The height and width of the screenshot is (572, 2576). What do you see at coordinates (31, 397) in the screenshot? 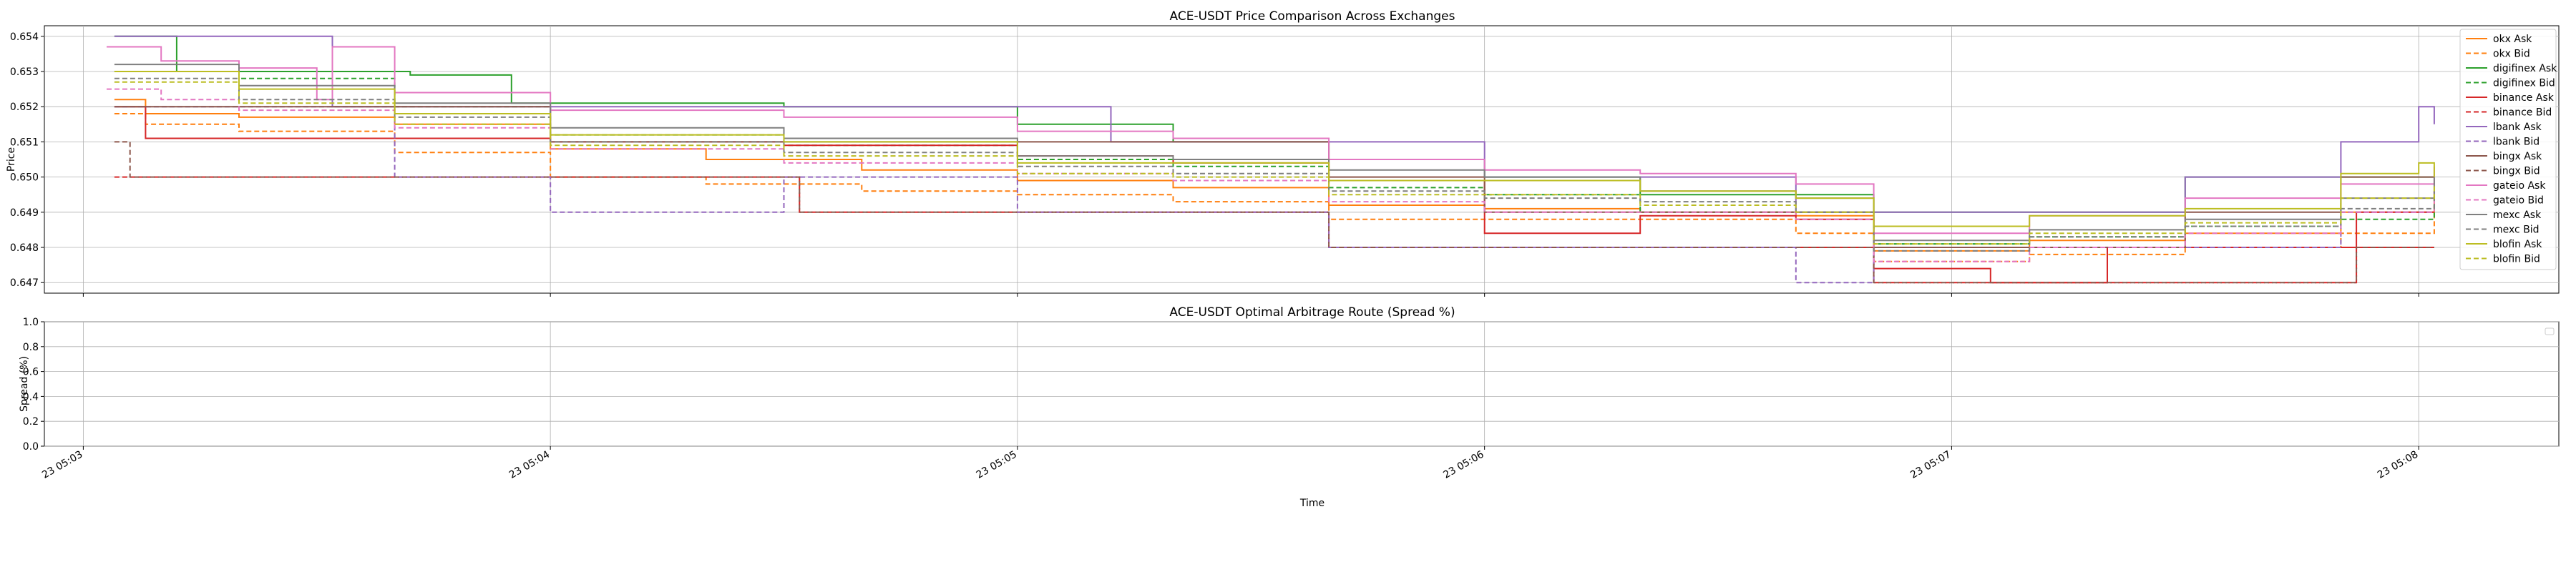
I see `spread-y-tick-label: 0.4` at bounding box center [31, 397].